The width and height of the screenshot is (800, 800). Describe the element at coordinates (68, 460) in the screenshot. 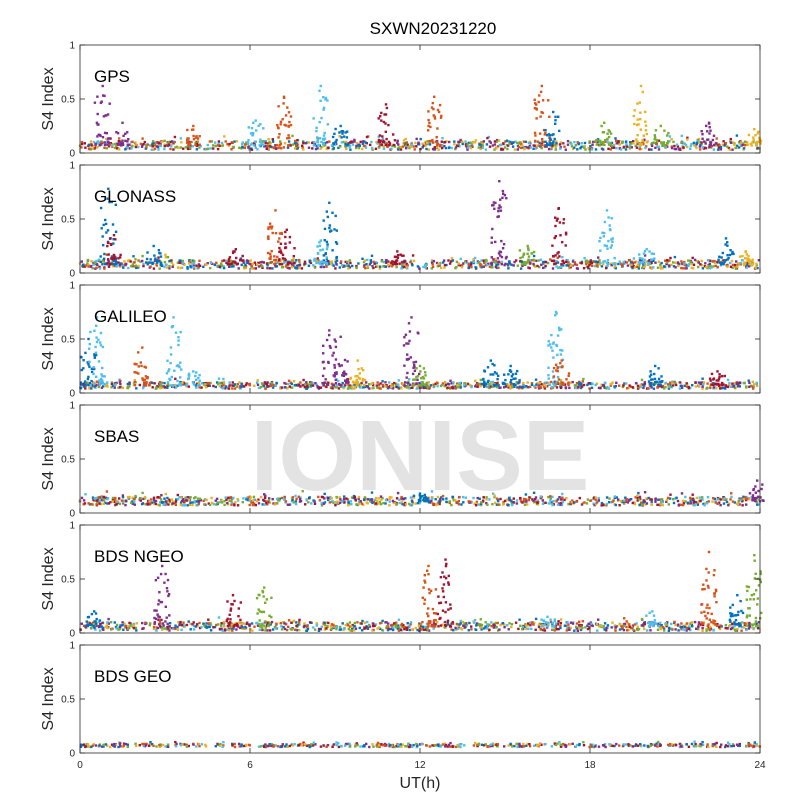

I see `y-tick-label: 0.5` at that location.